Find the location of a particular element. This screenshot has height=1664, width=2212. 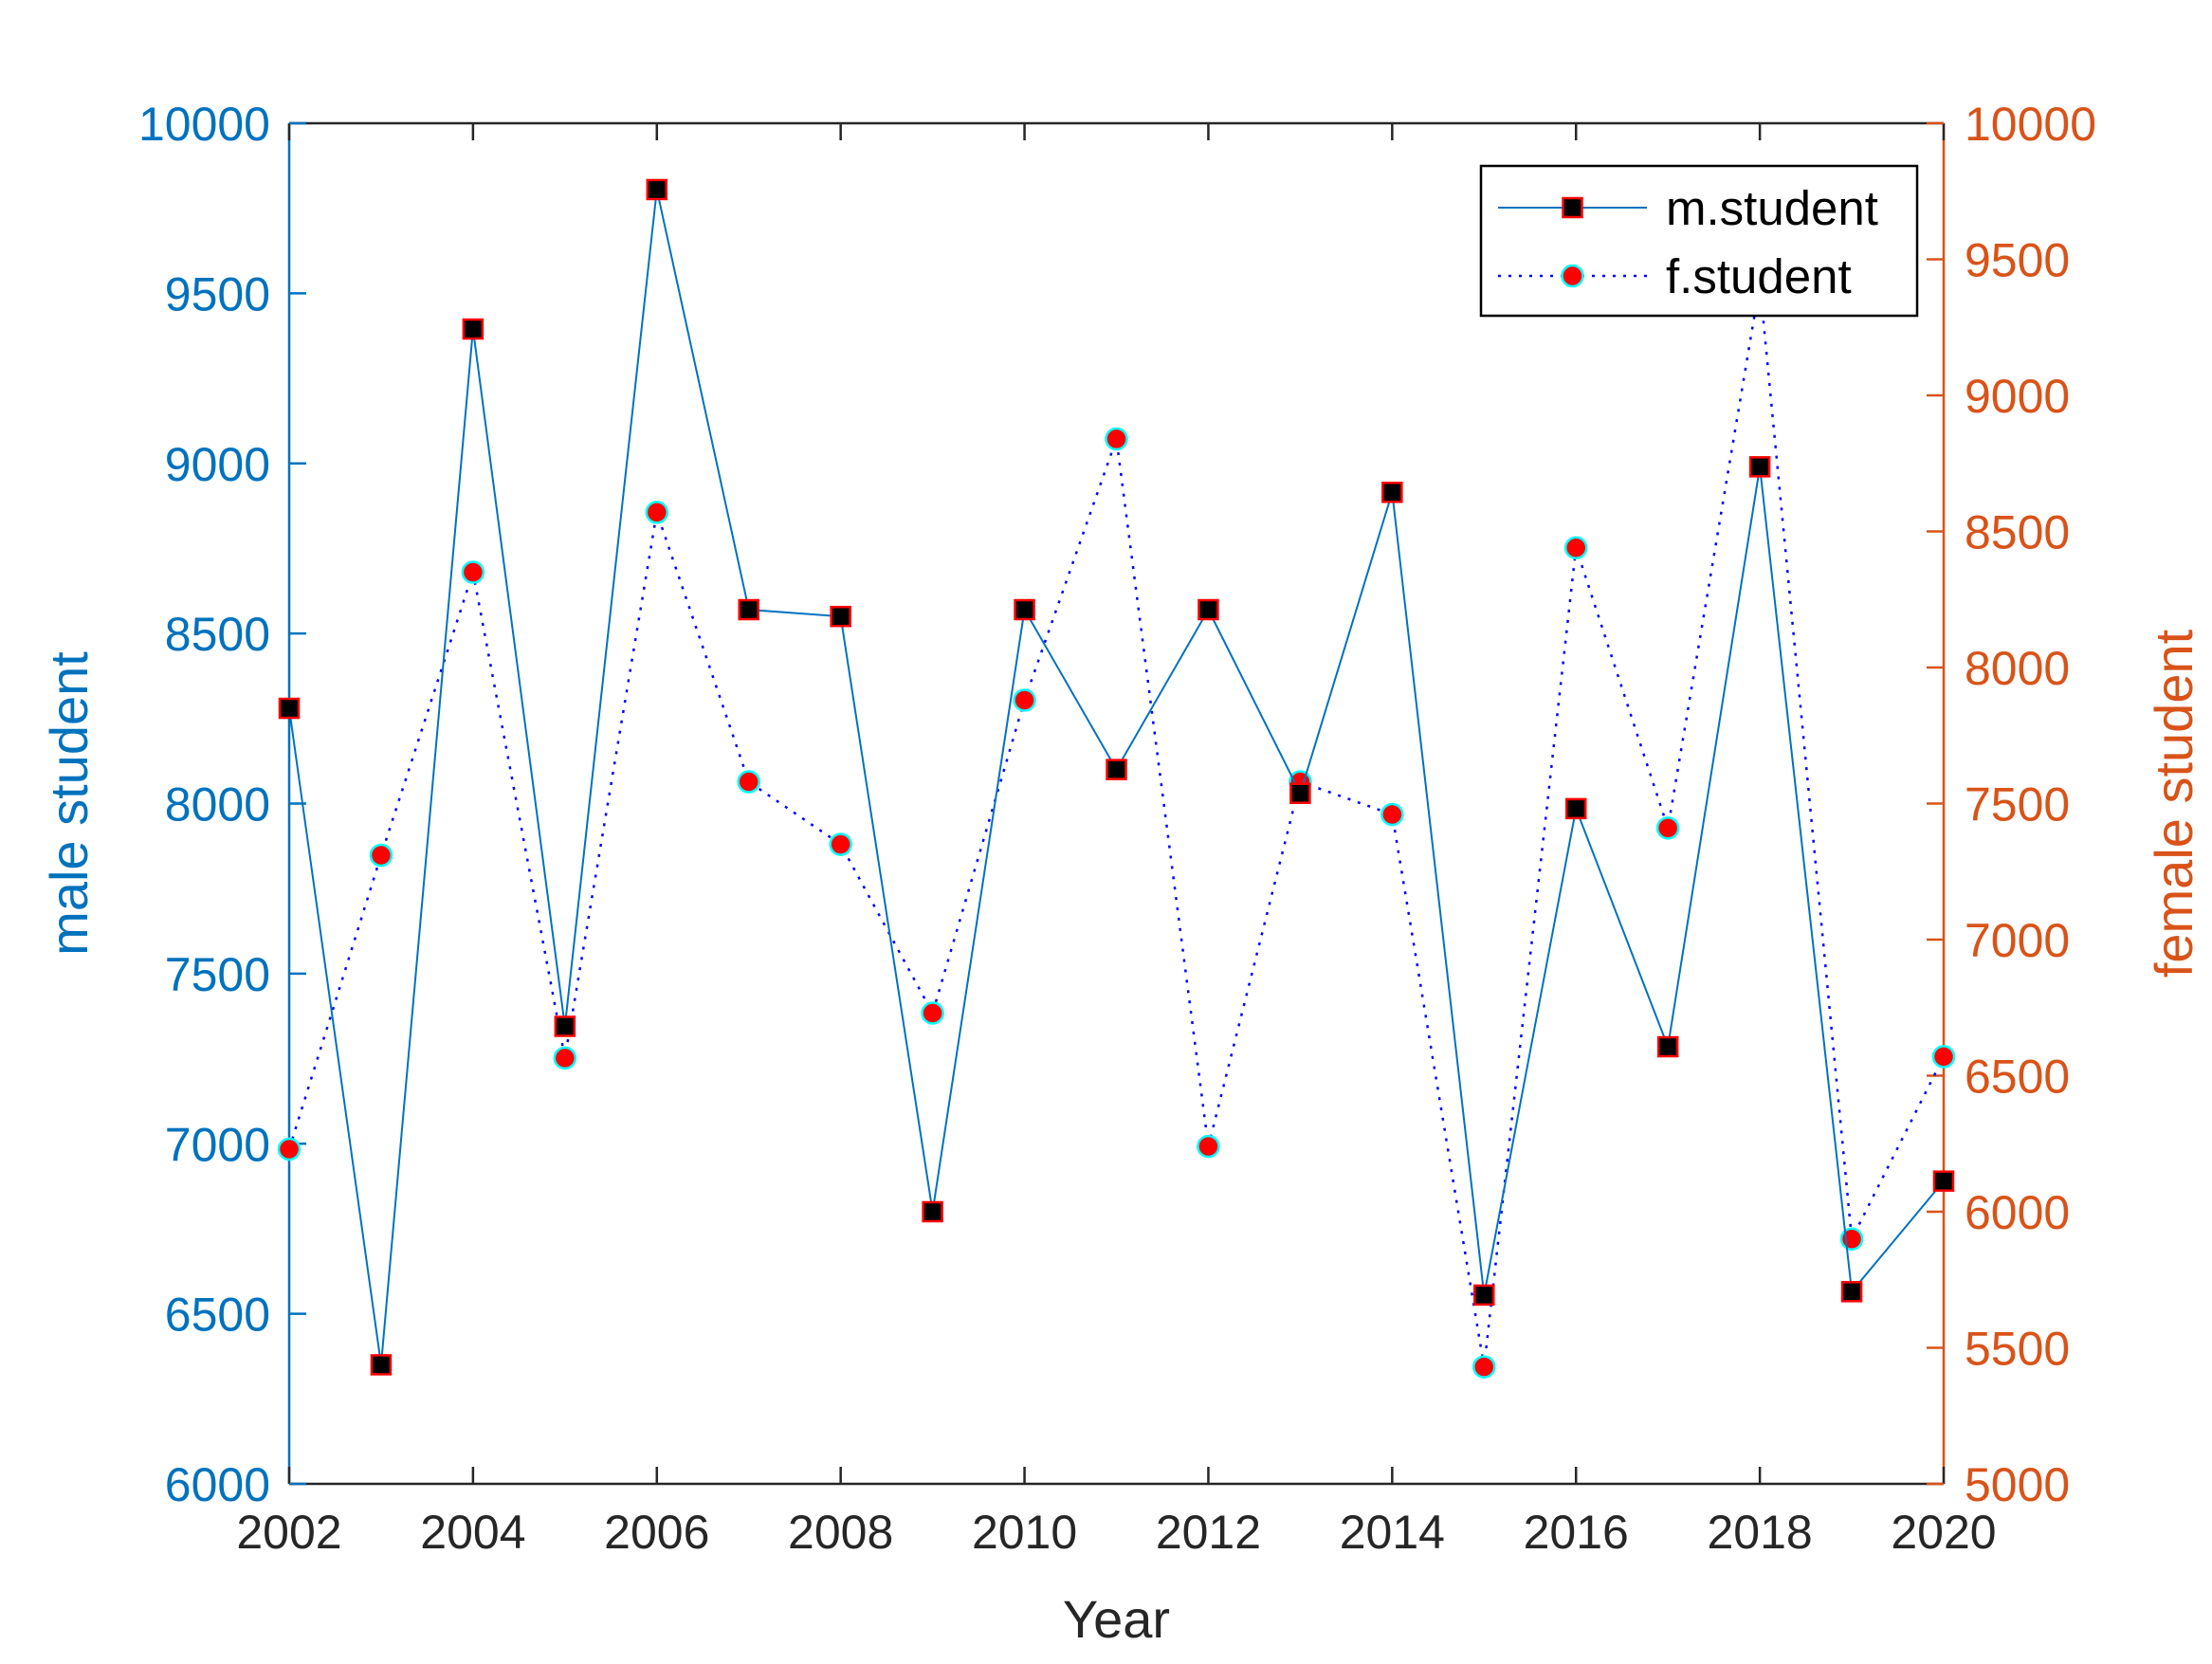

y-left-axis-label: male student is located at coordinates (69, 803).